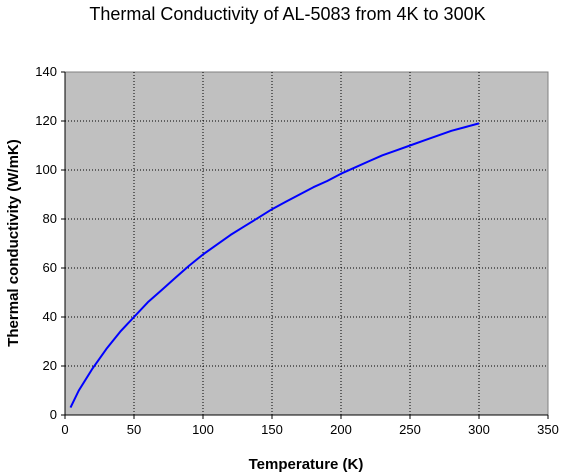 The height and width of the screenshot is (475, 575). Describe the element at coordinates (134, 429) in the screenshot. I see `x-tick-label: 50` at that location.